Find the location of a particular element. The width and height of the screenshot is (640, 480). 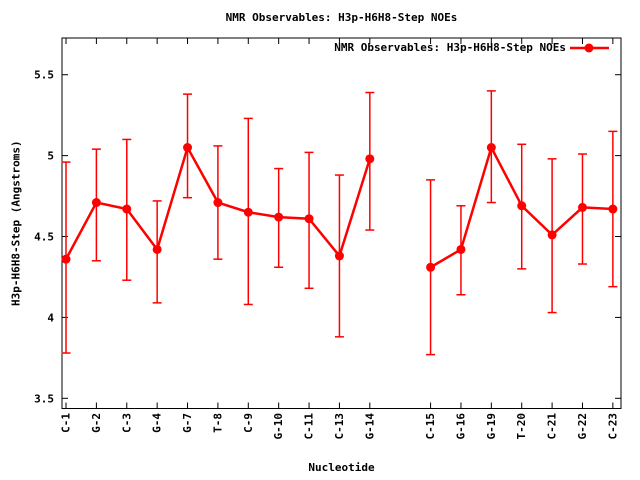

x-axis-title: Nucleotide is located at coordinates (341, 467).